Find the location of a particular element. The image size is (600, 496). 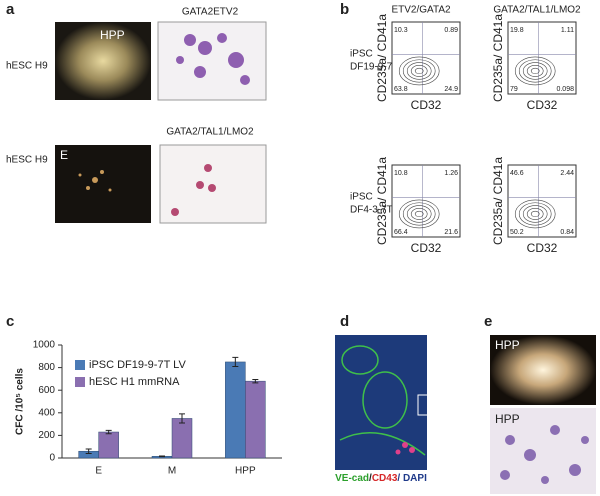

quadrant-value: 50.2 is located at coordinates (517, 232).